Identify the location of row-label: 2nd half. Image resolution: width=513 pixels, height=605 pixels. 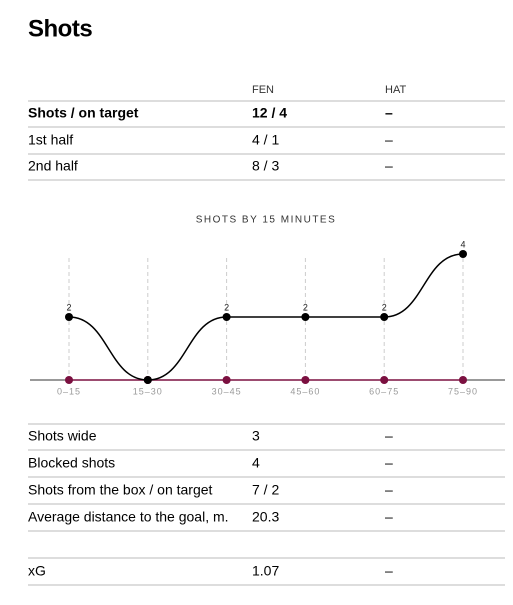
(53, 166).